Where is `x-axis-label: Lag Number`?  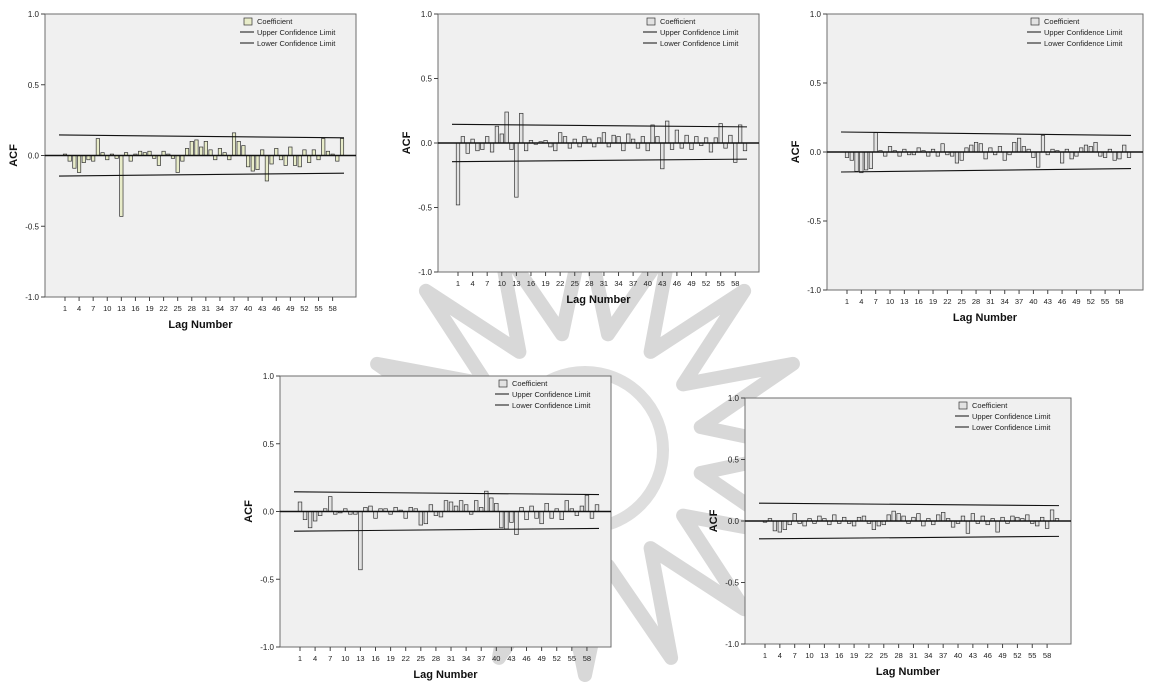 x-axis-label: Lag Number is located at coordinates (445, 675).